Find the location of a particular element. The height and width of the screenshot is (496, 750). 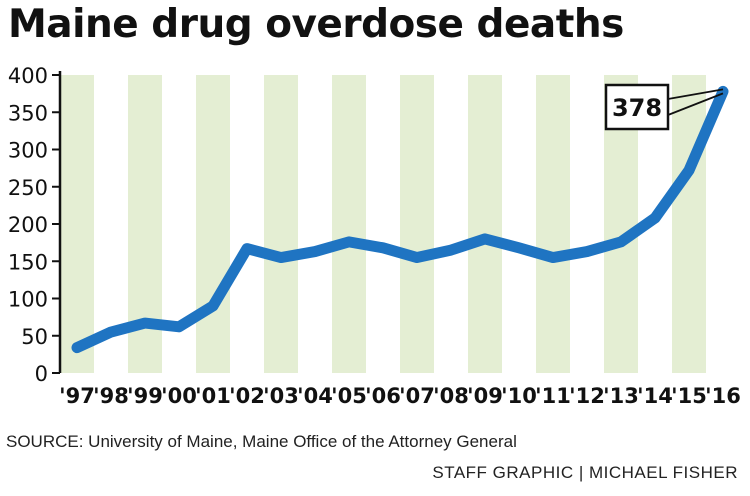

x-tick-label: '06 is located at coordinates (383, 396).